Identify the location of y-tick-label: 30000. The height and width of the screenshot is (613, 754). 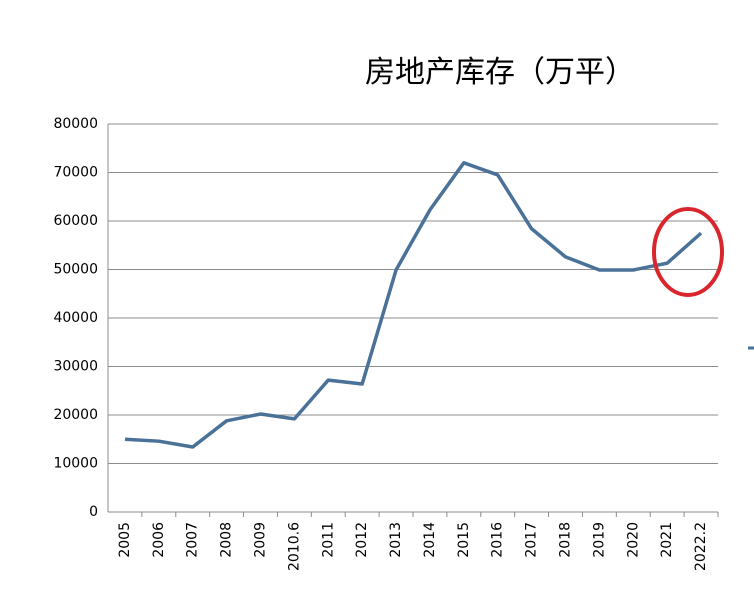
(75, 367).